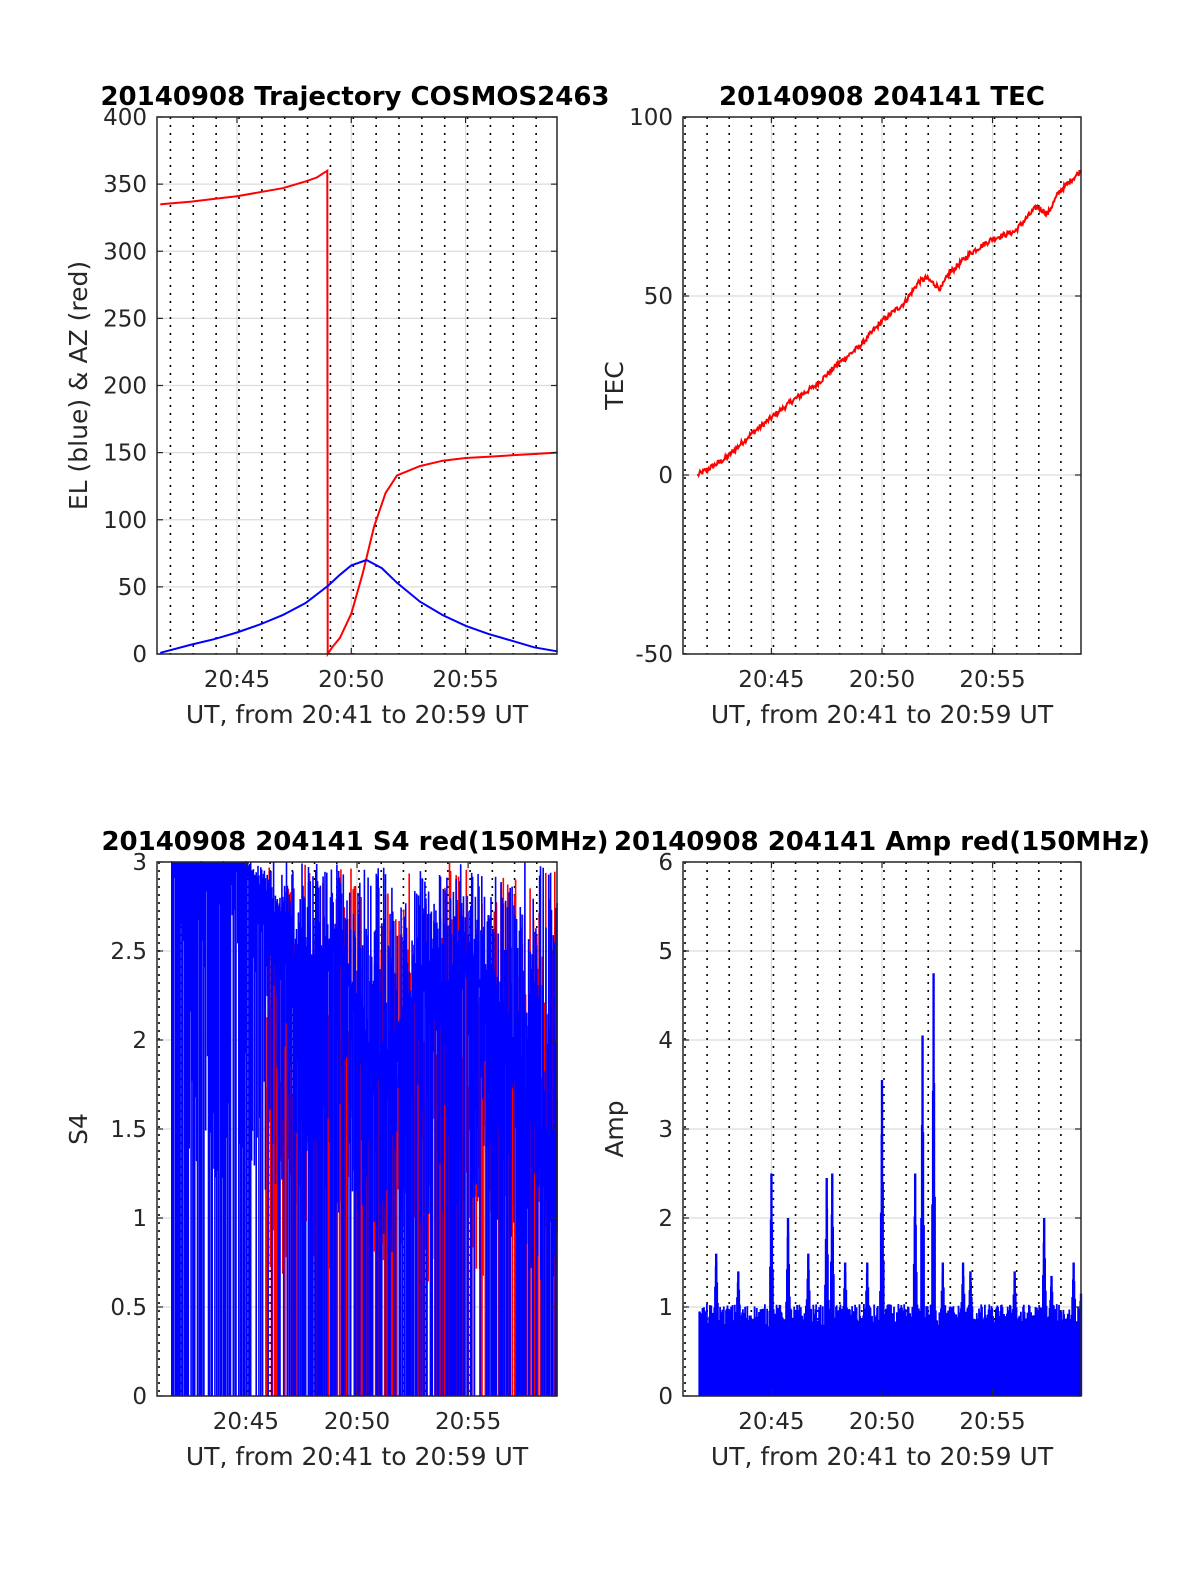 The width and height of the screenshot is (1200, 1575). I want to click on chart-title: 20140908 Trajectory COSMOS2463, so click(354, 97).